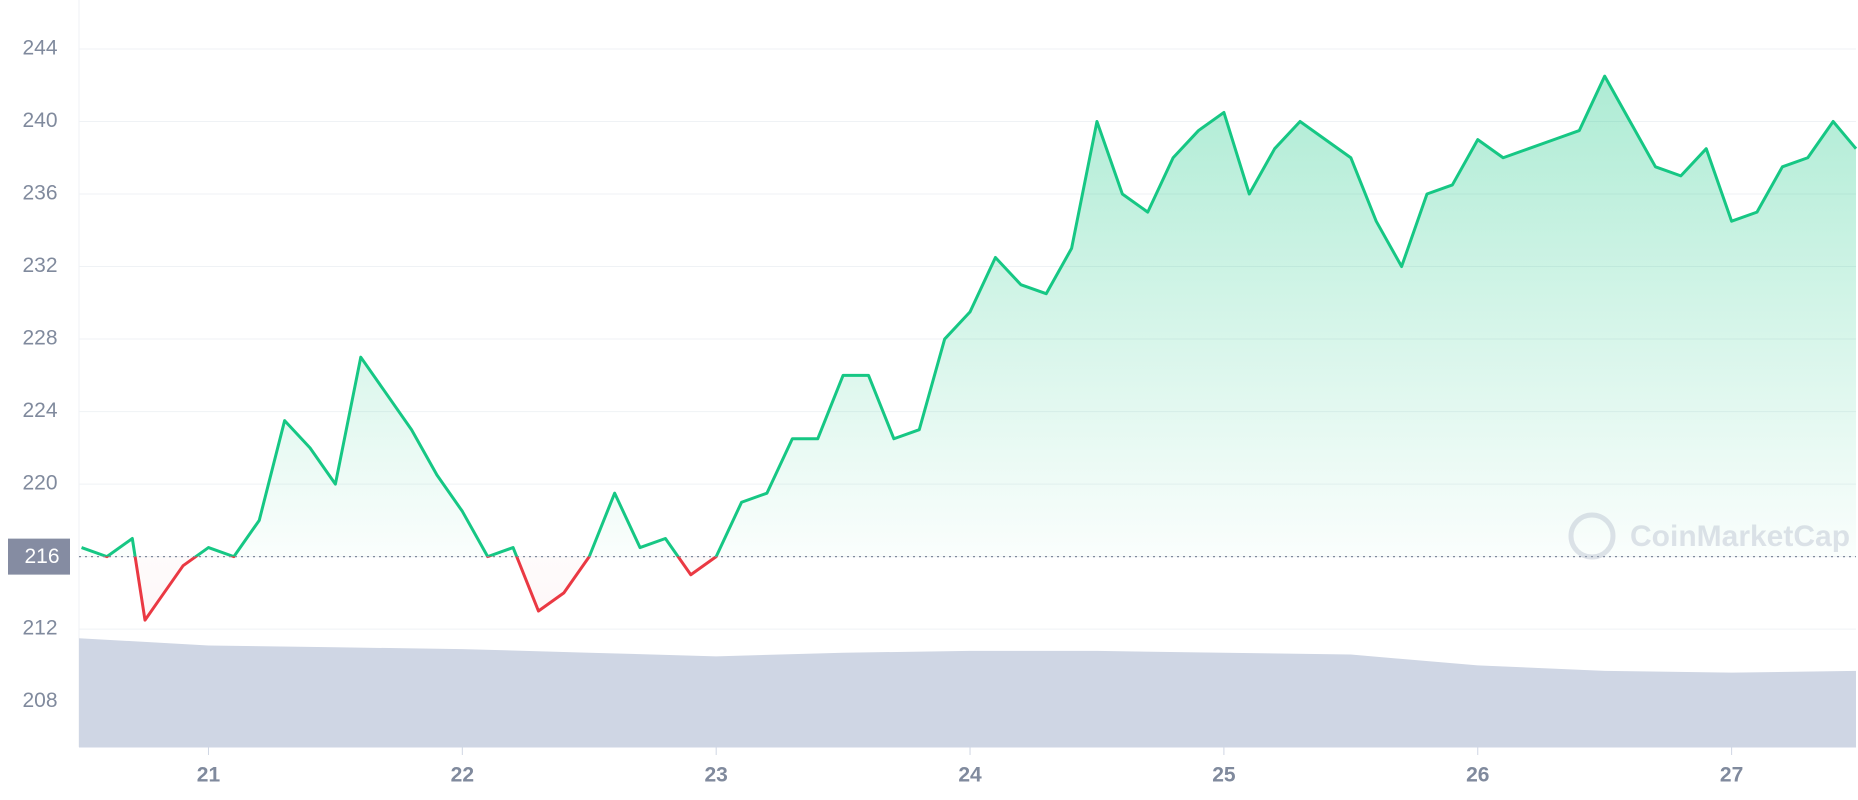  Describe the element at coordinates (716, 775) in the screenshot. I see `x-tick-label: 23` at that location.